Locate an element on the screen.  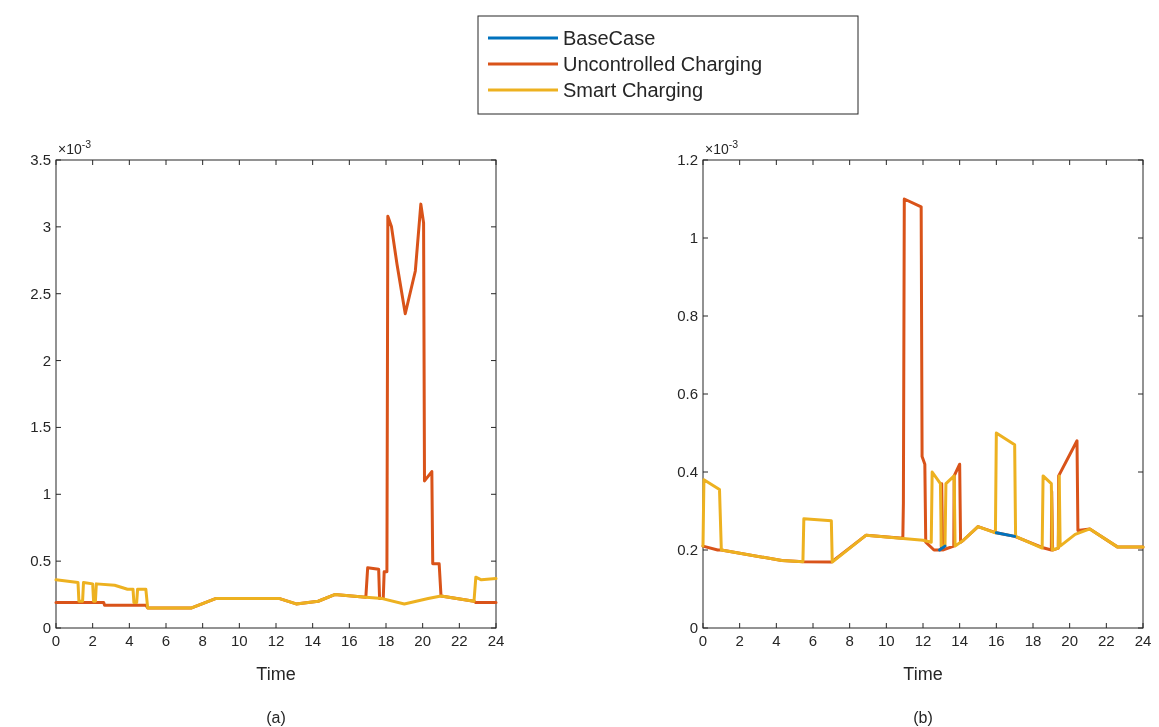
y-tick-label: 3 is located at coordinates (46, 226).